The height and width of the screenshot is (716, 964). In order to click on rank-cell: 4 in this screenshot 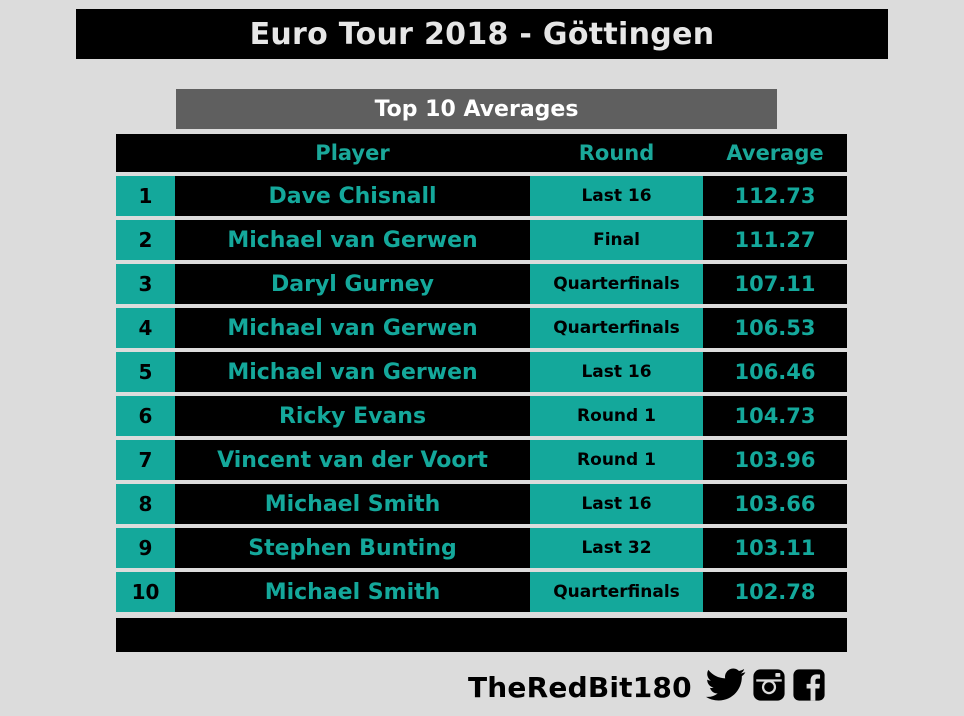, I will do `click(145, 328)`.